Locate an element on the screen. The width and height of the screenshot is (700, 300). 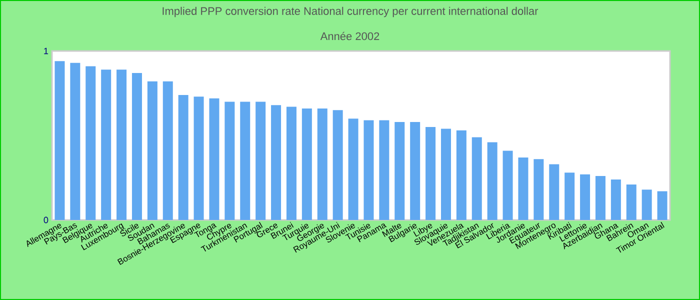
y-tick-label: 1 is located at coordinates (46, 51).